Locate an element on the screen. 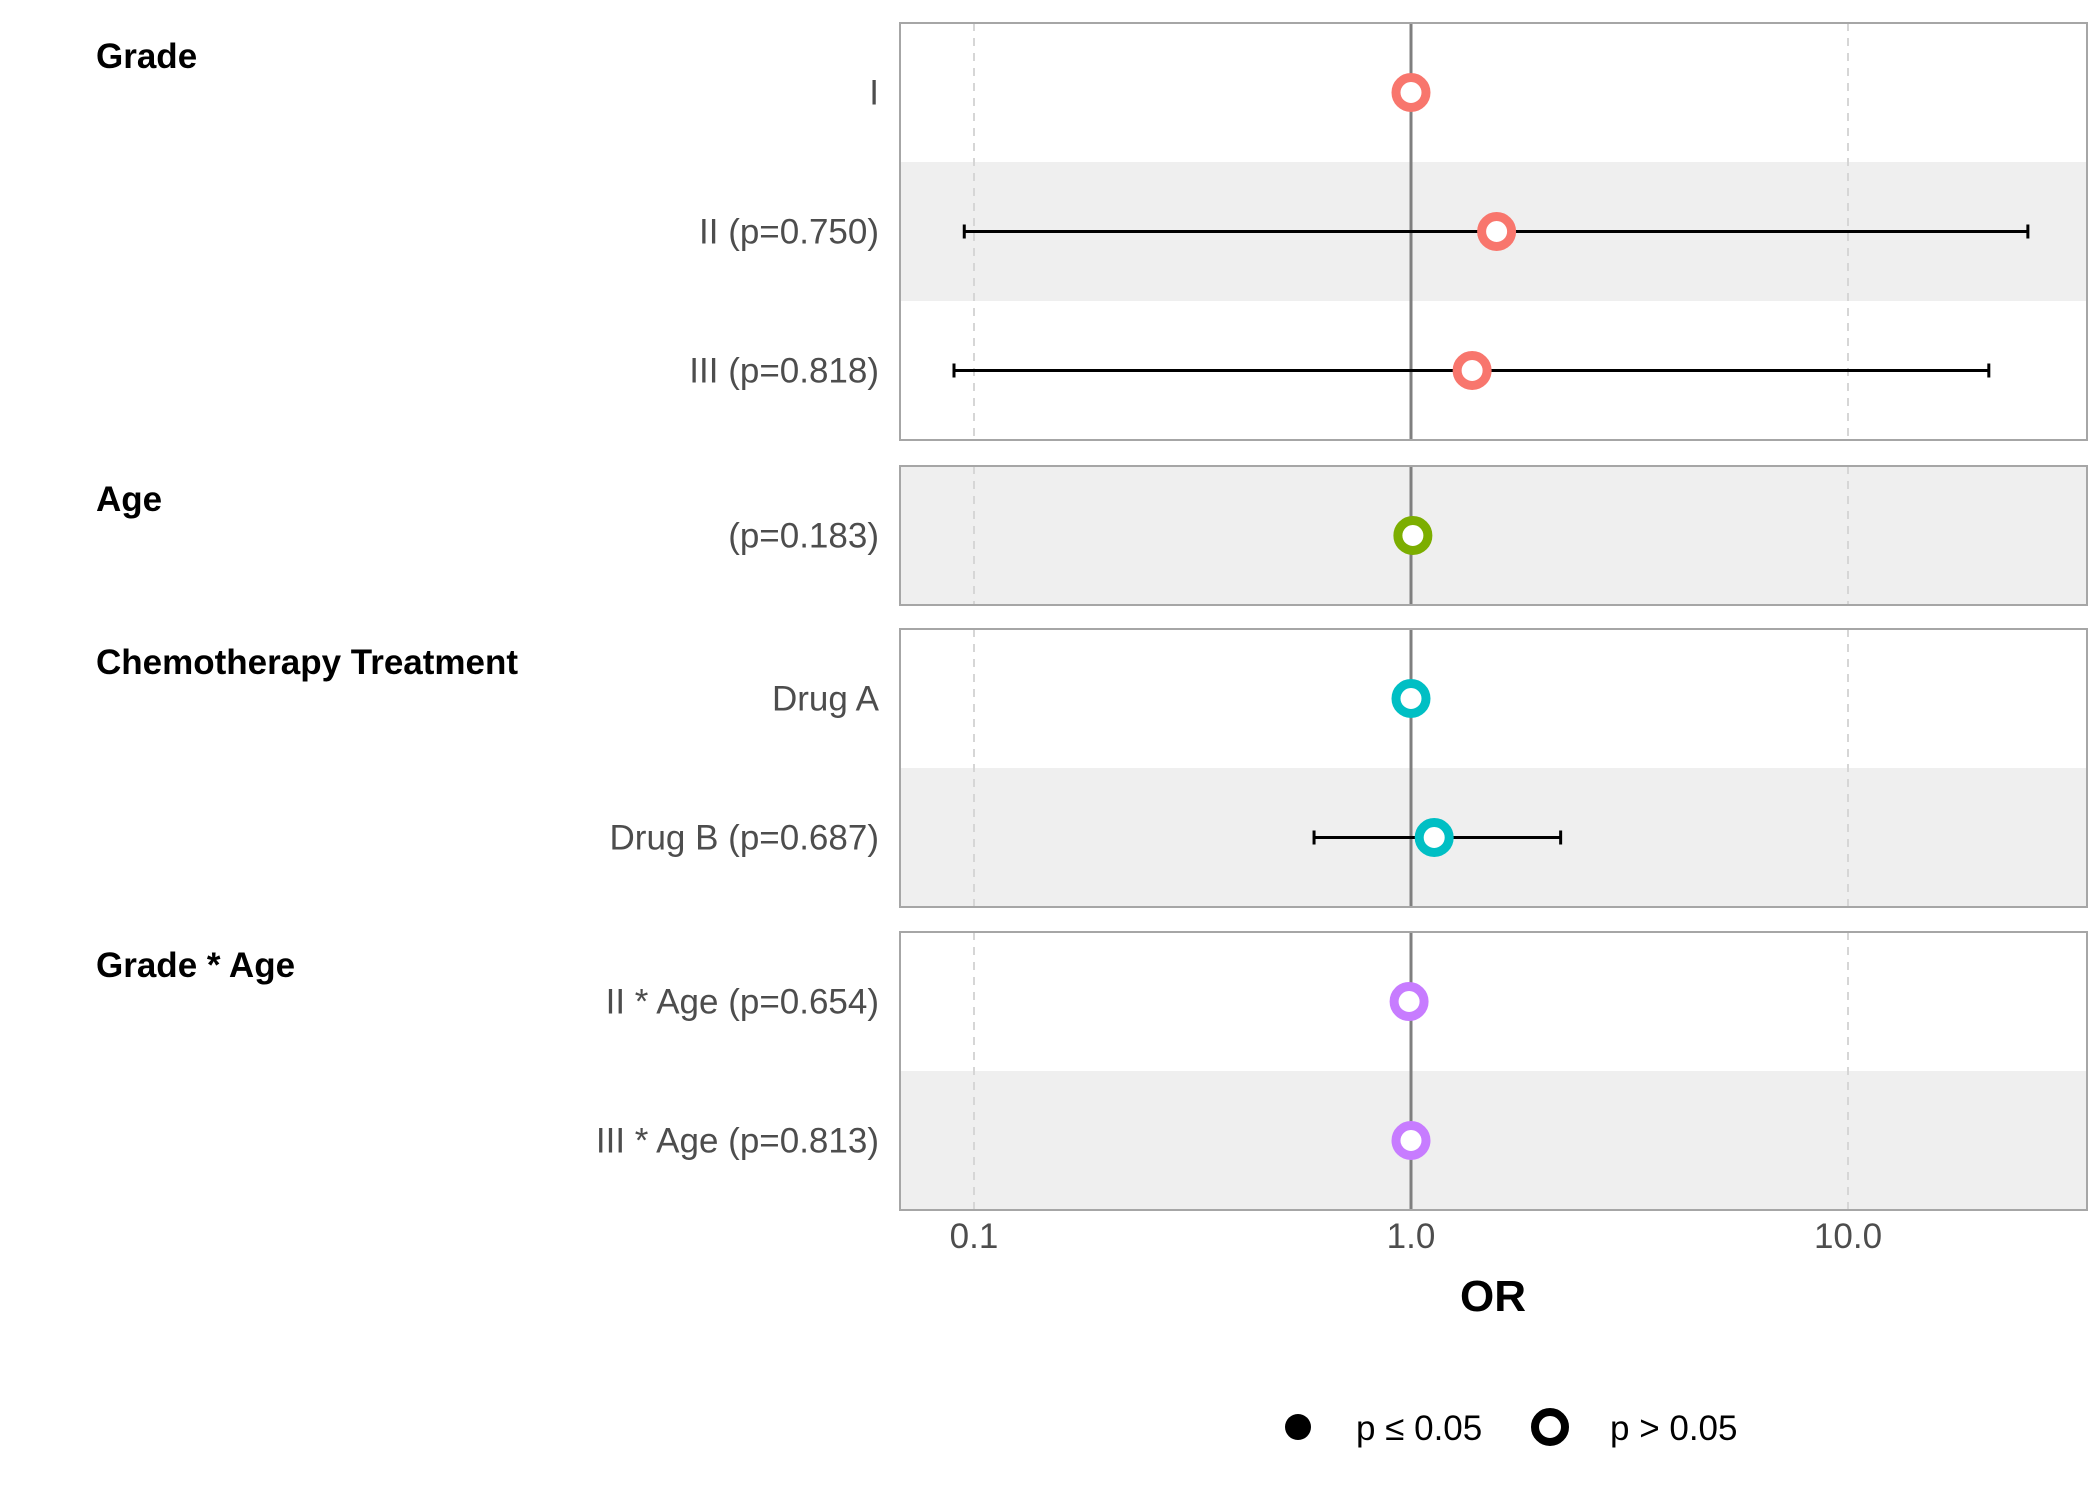 Image resolution: width=2100 pixels, height=1500 pixels. x-tick-label: 10.0 is located at coordinates (1848, 1236).